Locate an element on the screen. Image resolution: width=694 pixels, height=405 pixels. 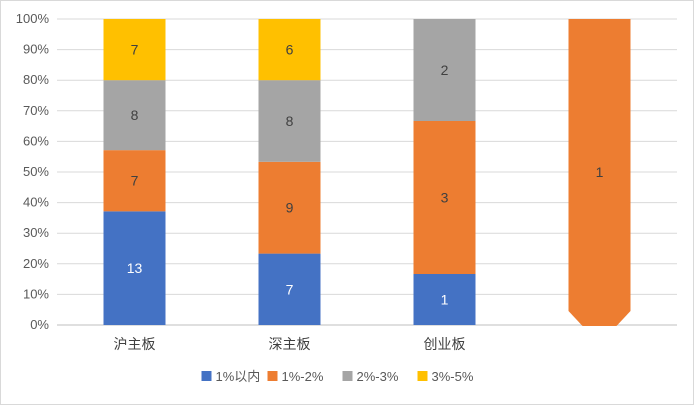
legend-label: 1%-2% is located at coordinates (303, 376).